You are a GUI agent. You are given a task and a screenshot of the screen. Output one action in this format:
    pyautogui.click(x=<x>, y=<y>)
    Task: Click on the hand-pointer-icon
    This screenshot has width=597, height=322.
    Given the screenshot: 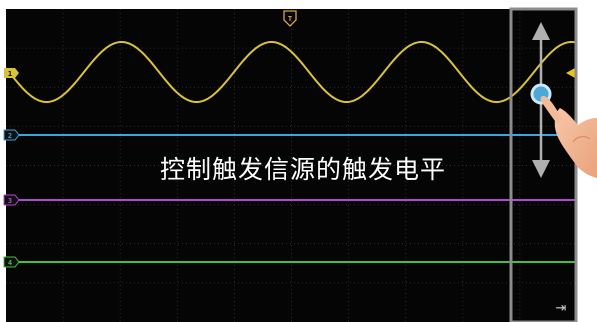 What is the action you would take?
    pyautogui.click(x=568, y=136)
    